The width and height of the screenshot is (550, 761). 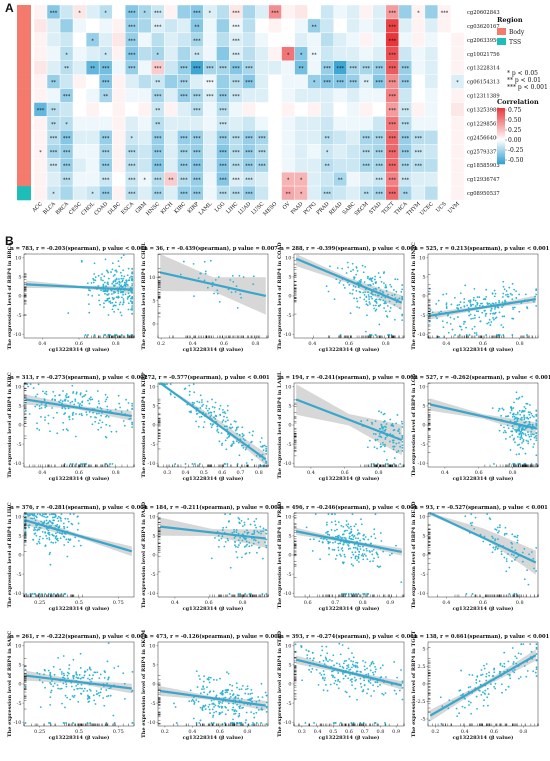 What do you see at coordinates (515, 140) in the screenshot?
I see `colorbar-tick-label: 0.00` at bounding box center [515, 140].